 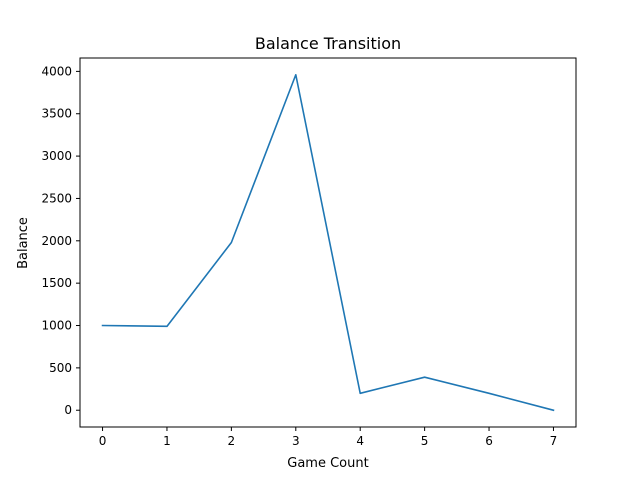 I want to click on x-axis-label: Game Count, so click(x=327, y=463).